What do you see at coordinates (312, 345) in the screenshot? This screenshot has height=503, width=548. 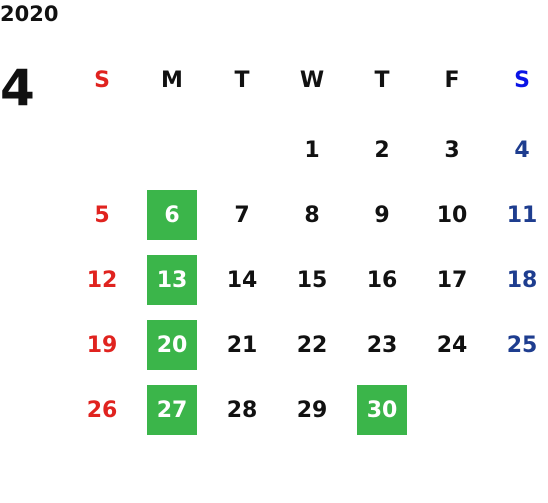 I see `day: 22` at bounding box center [312, 345].